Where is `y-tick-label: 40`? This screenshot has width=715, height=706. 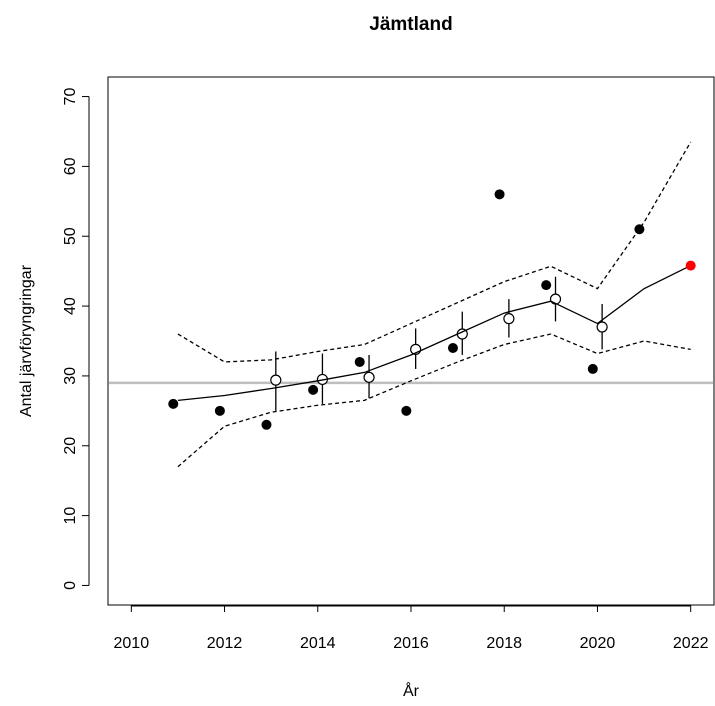 y-tick-label: 40 is located at coordinates (70, 306).